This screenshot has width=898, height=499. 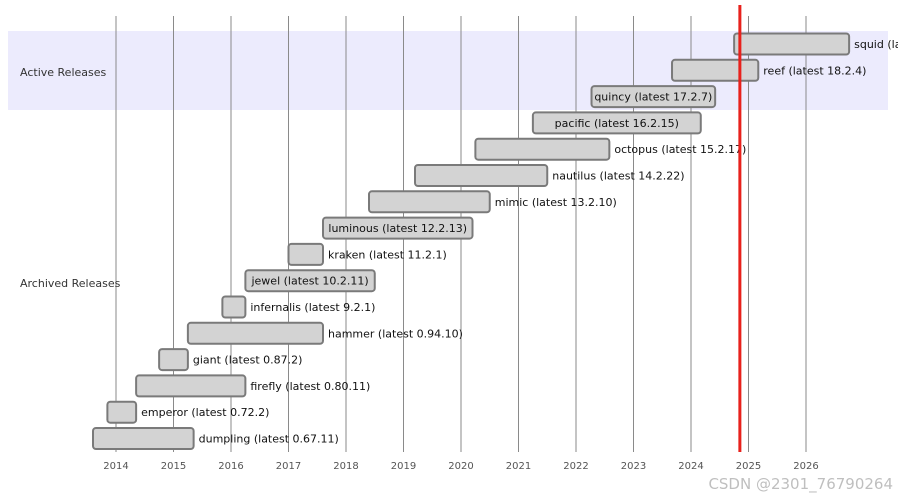 What do you see at coordinates (312, 307) in the screenshot?
I see `release-label: infernalis (latest 9.2.1)` at bounding box center [312, 307].